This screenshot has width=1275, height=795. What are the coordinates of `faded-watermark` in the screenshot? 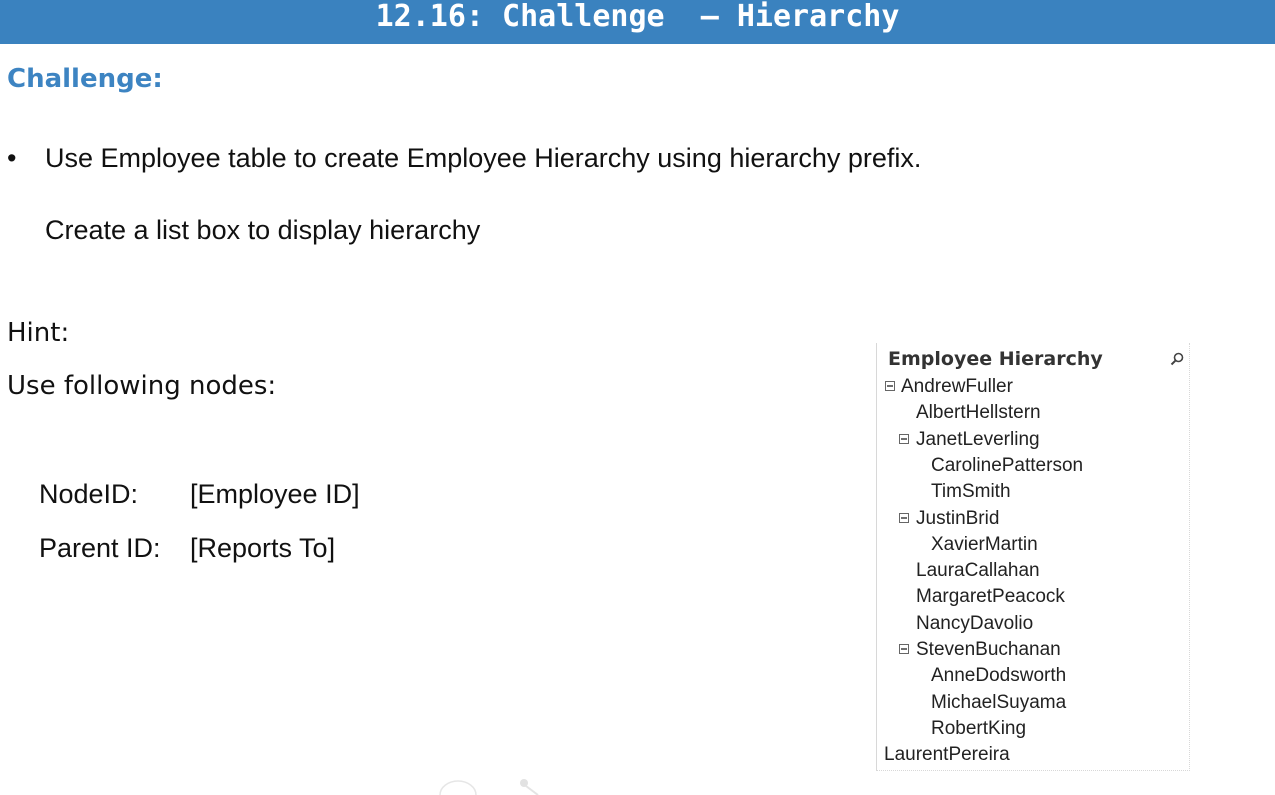 It's located at (489, 787).